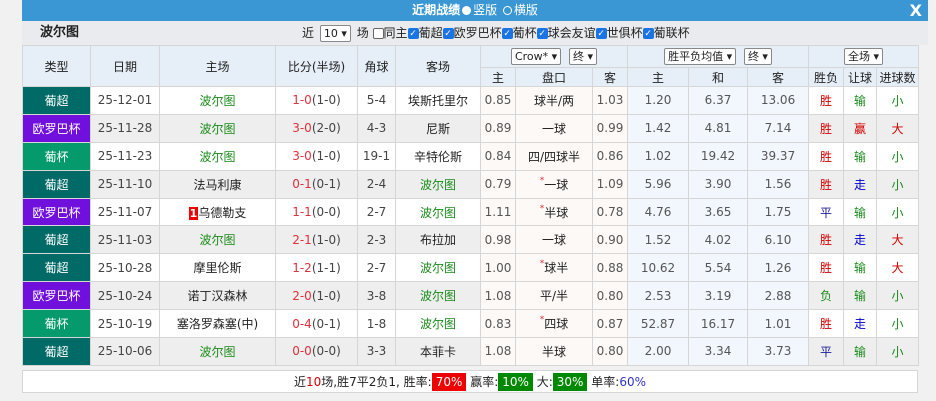 The height and width of the screenshot is (401, 936). Describe the element at coordinates (316, 240) in the screenshot. I see `score-cell: 2-1(1-0)` at that location.